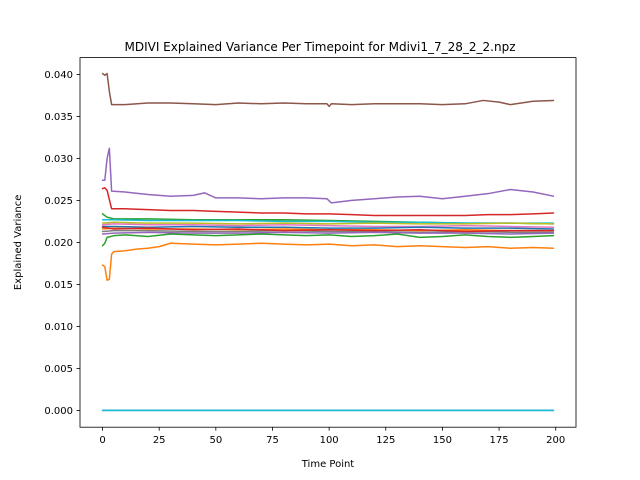 The image size is (640, 480). What do you see at coordinates (442, 440) in the screenshot?
I see `x-tick-label: 150` at bounding box center [442, 440].